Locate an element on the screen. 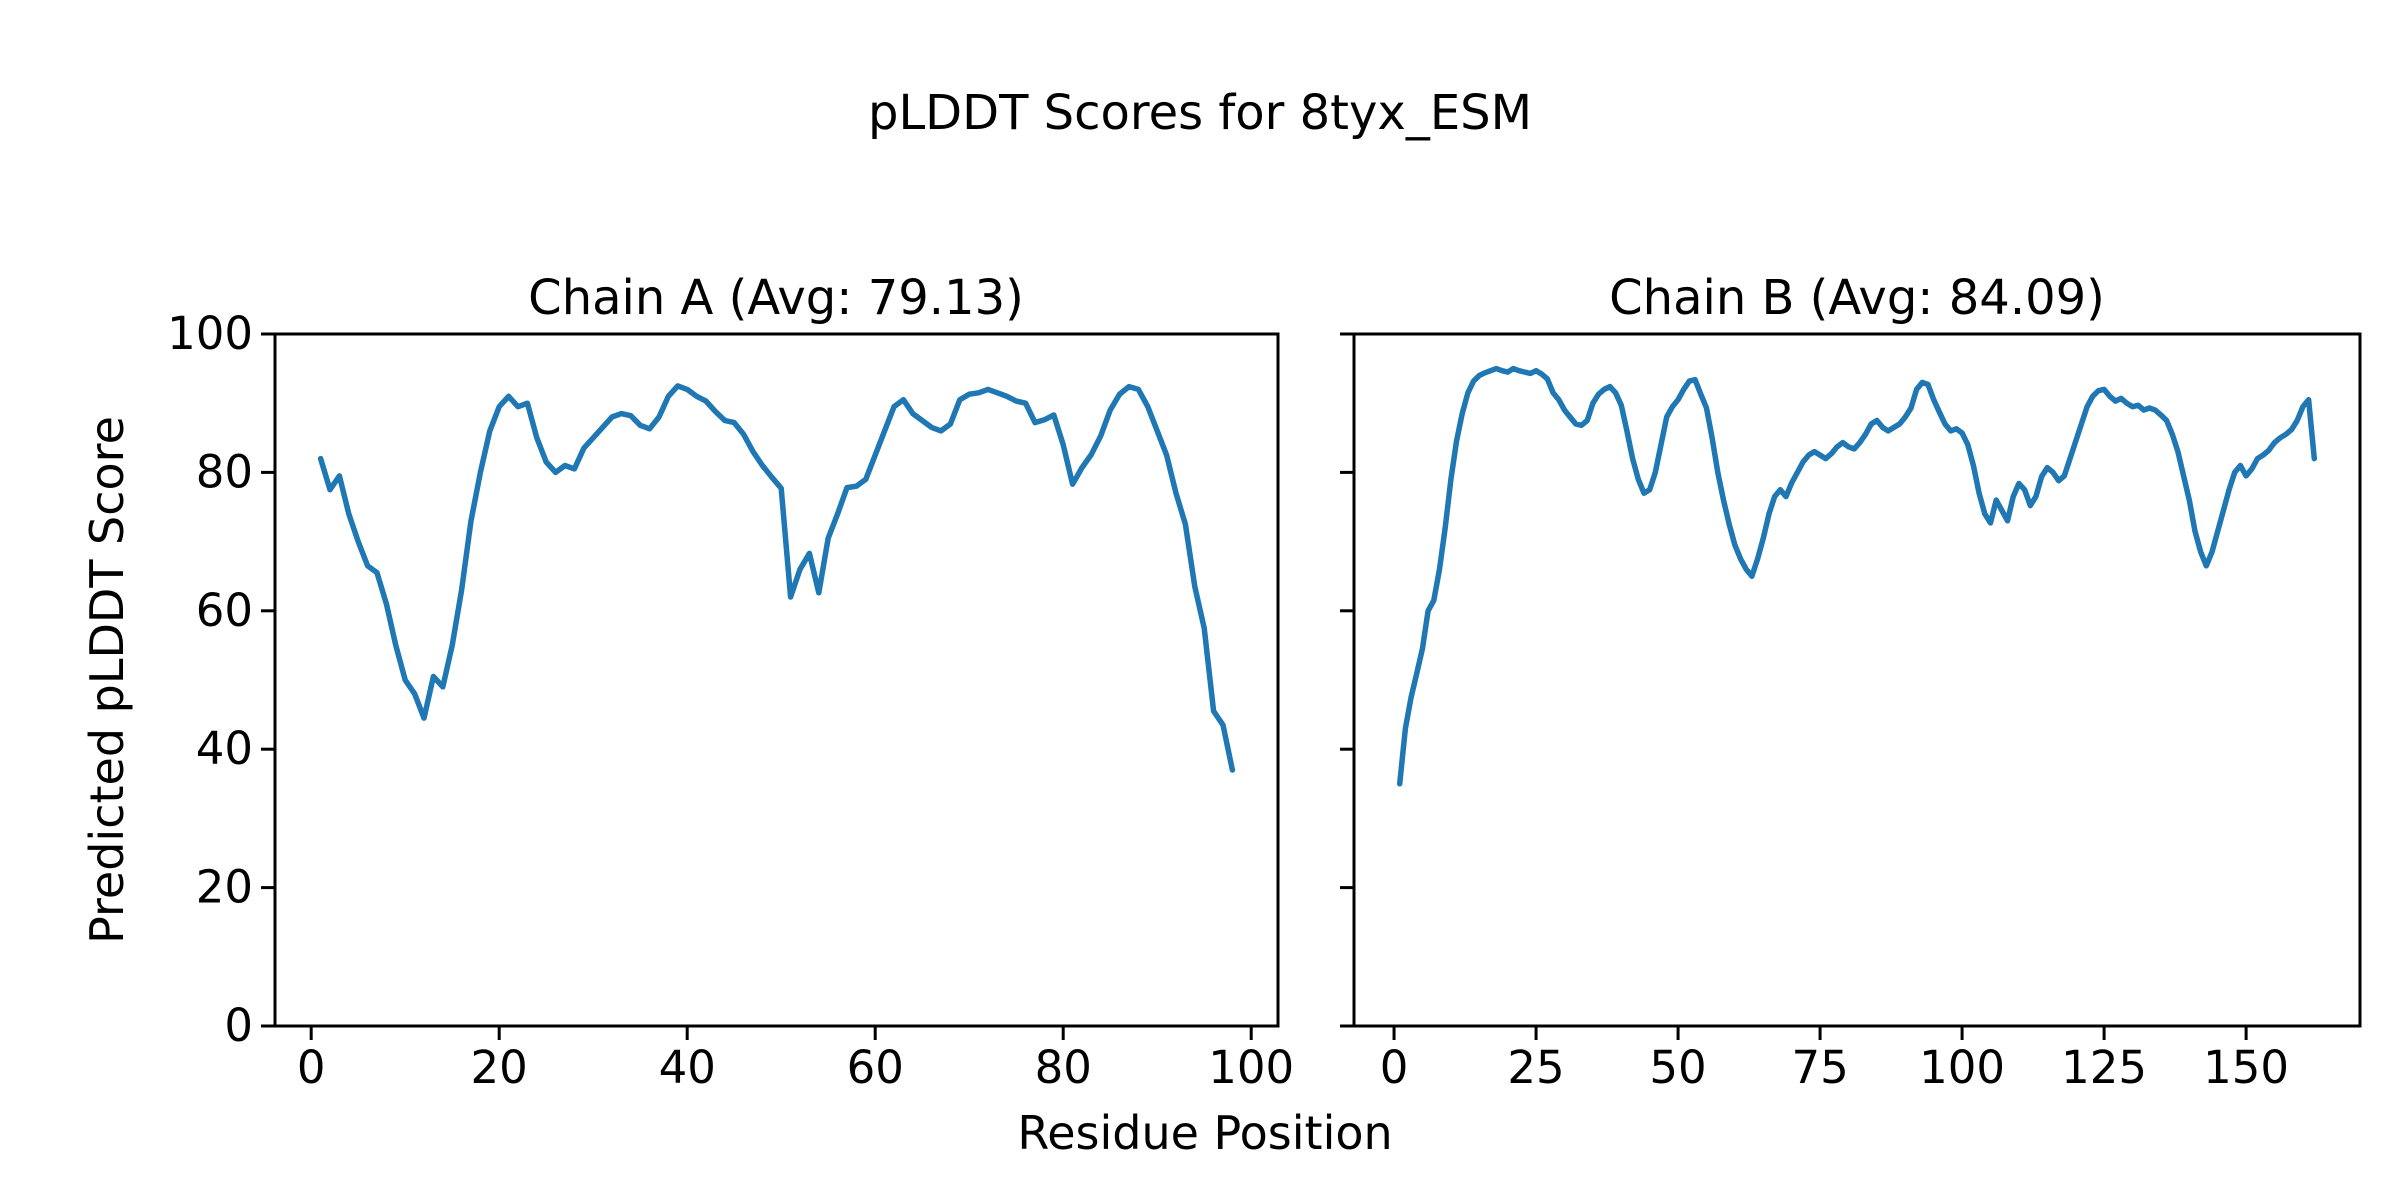 This screenshot has width=2400, height=1200. plddt-line-chain-a is located at coordinates (776, 578).